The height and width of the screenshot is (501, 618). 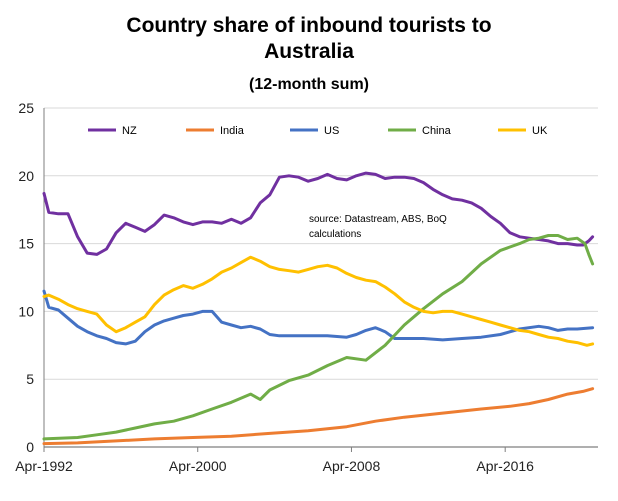 I want to click on legend-label-us: US, so click(x=331, y=131).